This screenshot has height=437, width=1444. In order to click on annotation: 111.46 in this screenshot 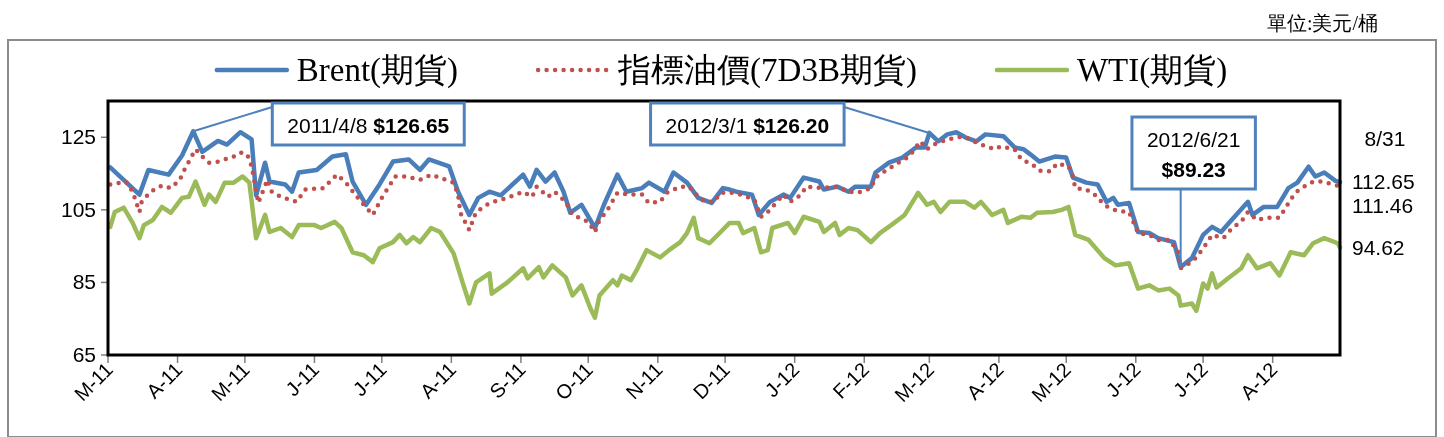, I will do `click(1383, 206)`.